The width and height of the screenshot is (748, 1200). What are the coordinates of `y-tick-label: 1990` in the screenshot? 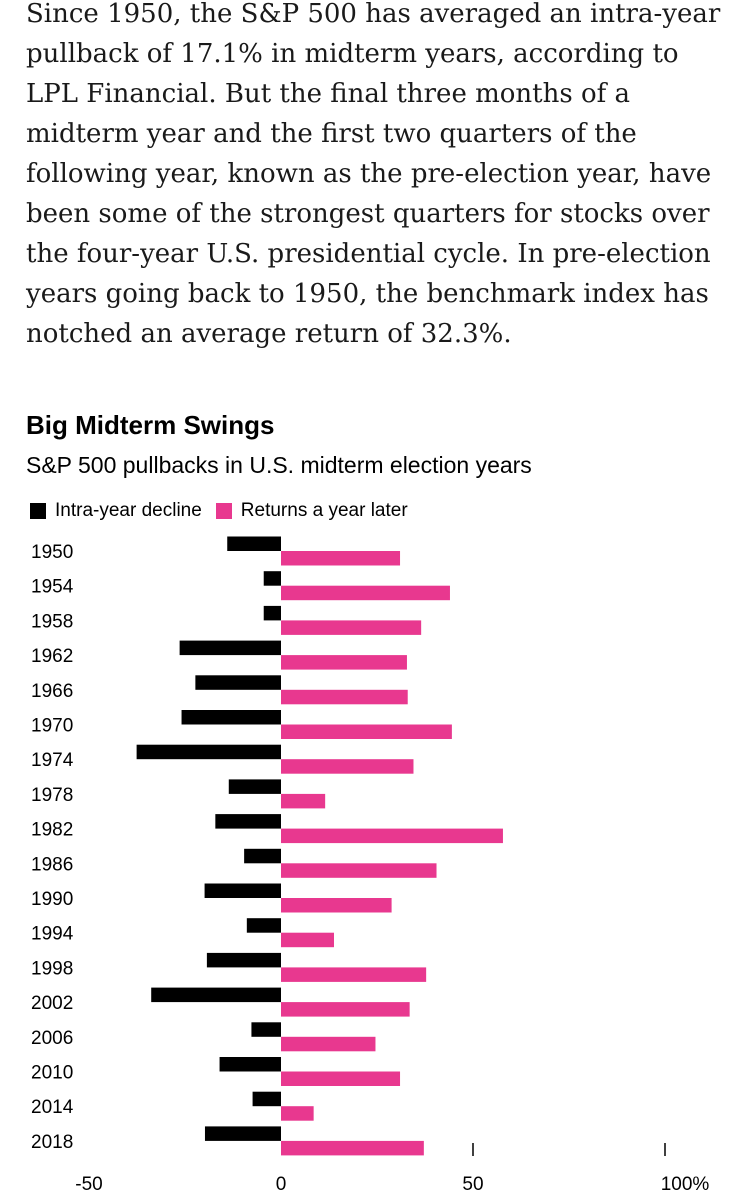 It's located at (52, 899).